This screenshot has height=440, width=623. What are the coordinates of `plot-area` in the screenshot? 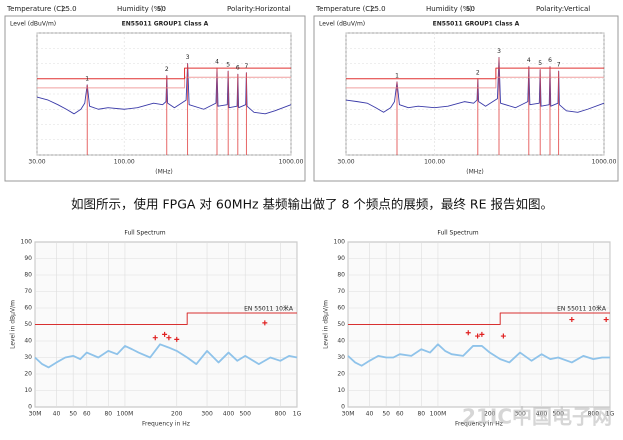 It's located at (164, 94).